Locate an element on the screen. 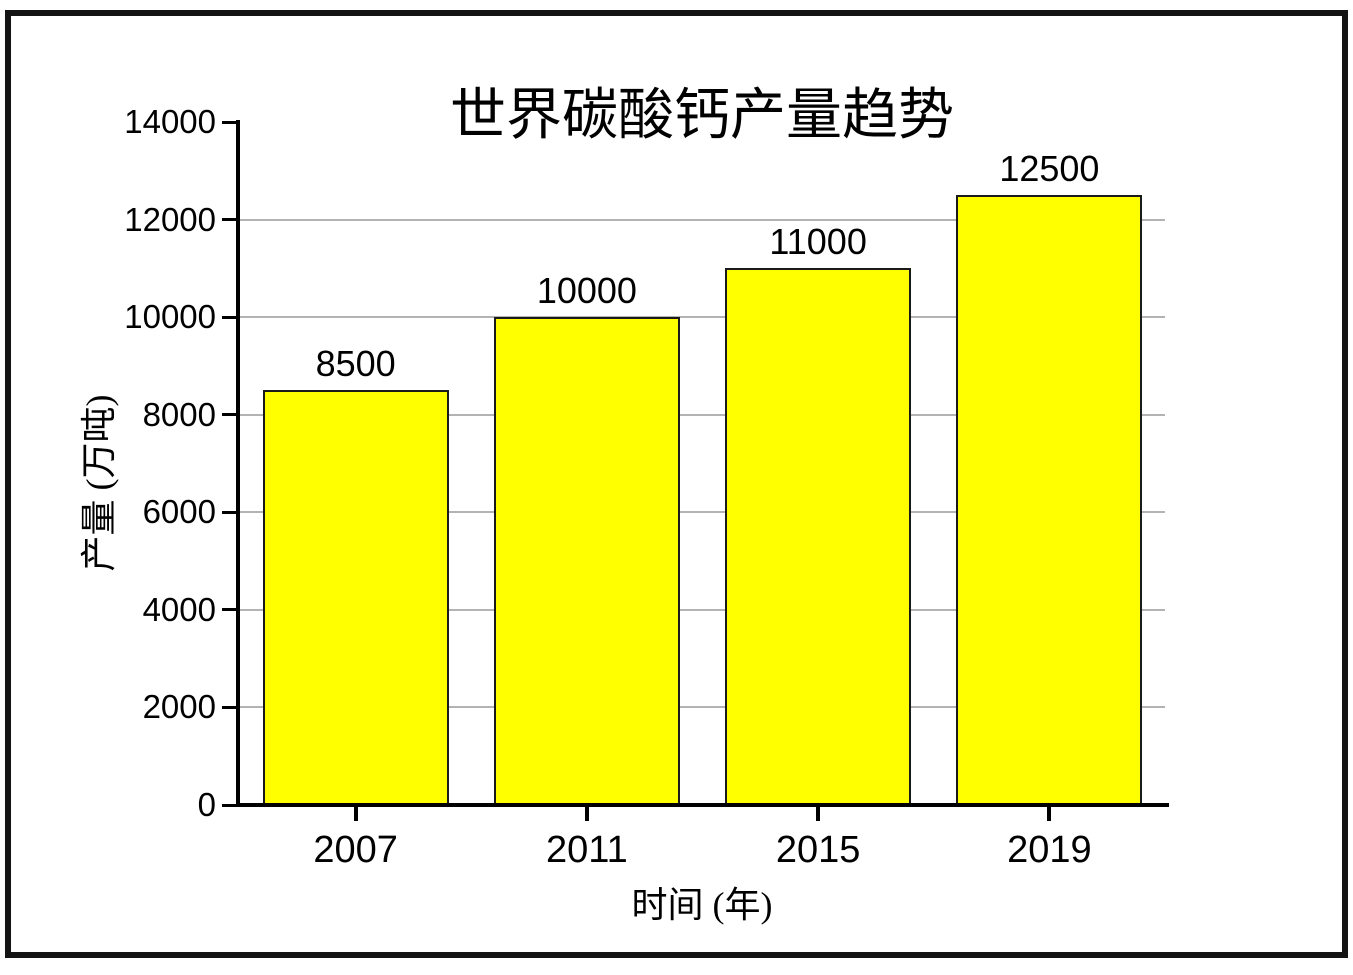 The image size is (1353, 975). x-tick-mark-2015 is located at coordinates (818, 814).